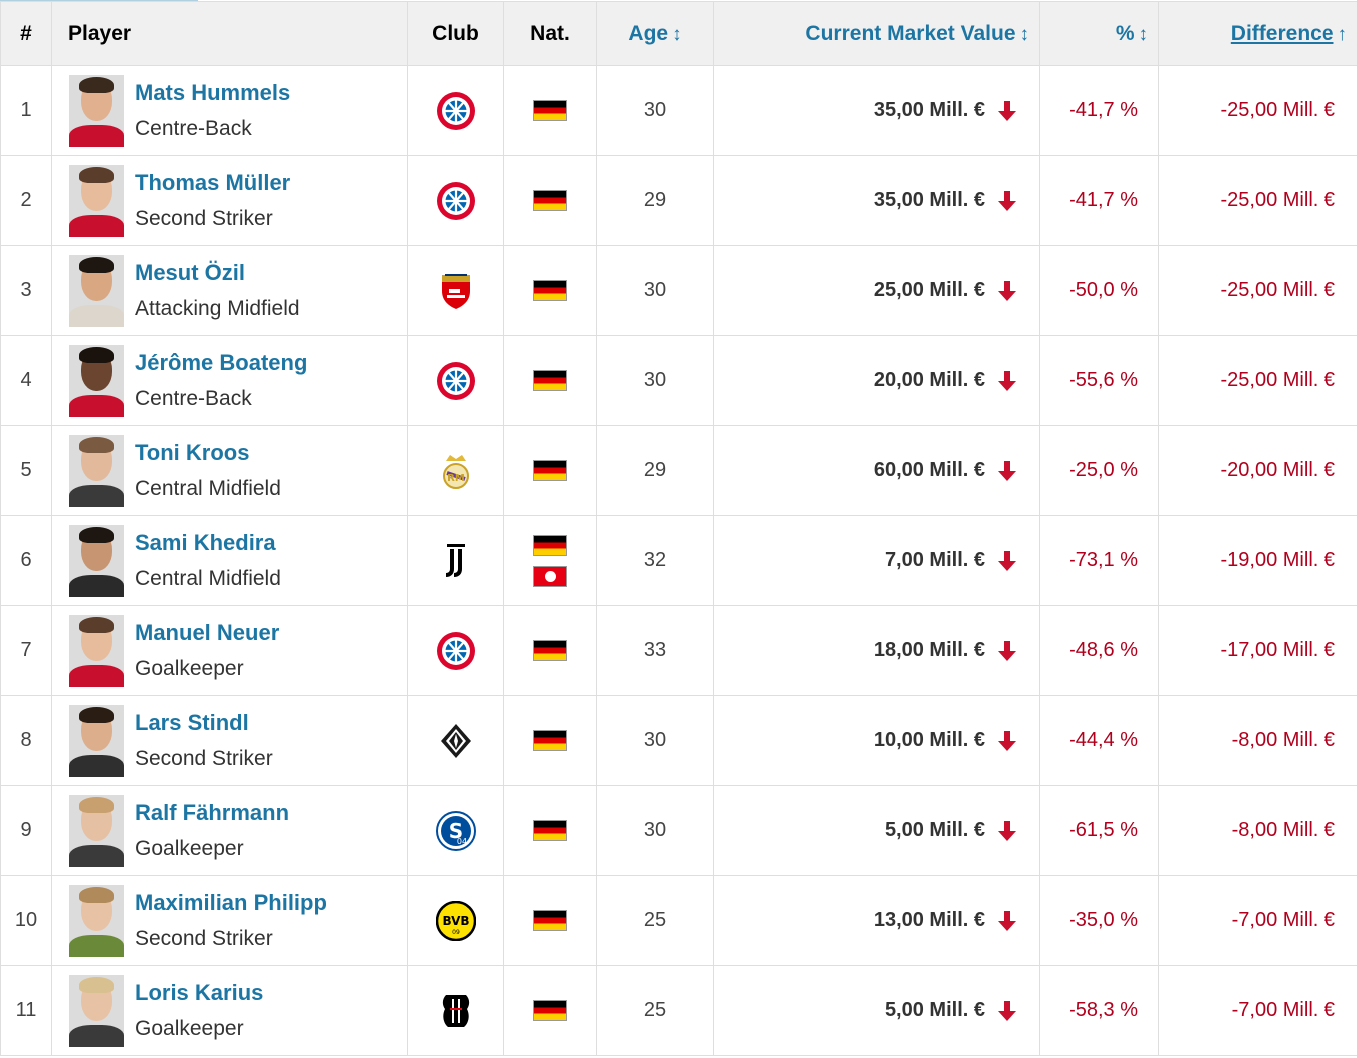  What do you see at coordinates (1125, 33) in the screenshot?
I see `header-percent-label: %` at bounding box center [1125, 33].